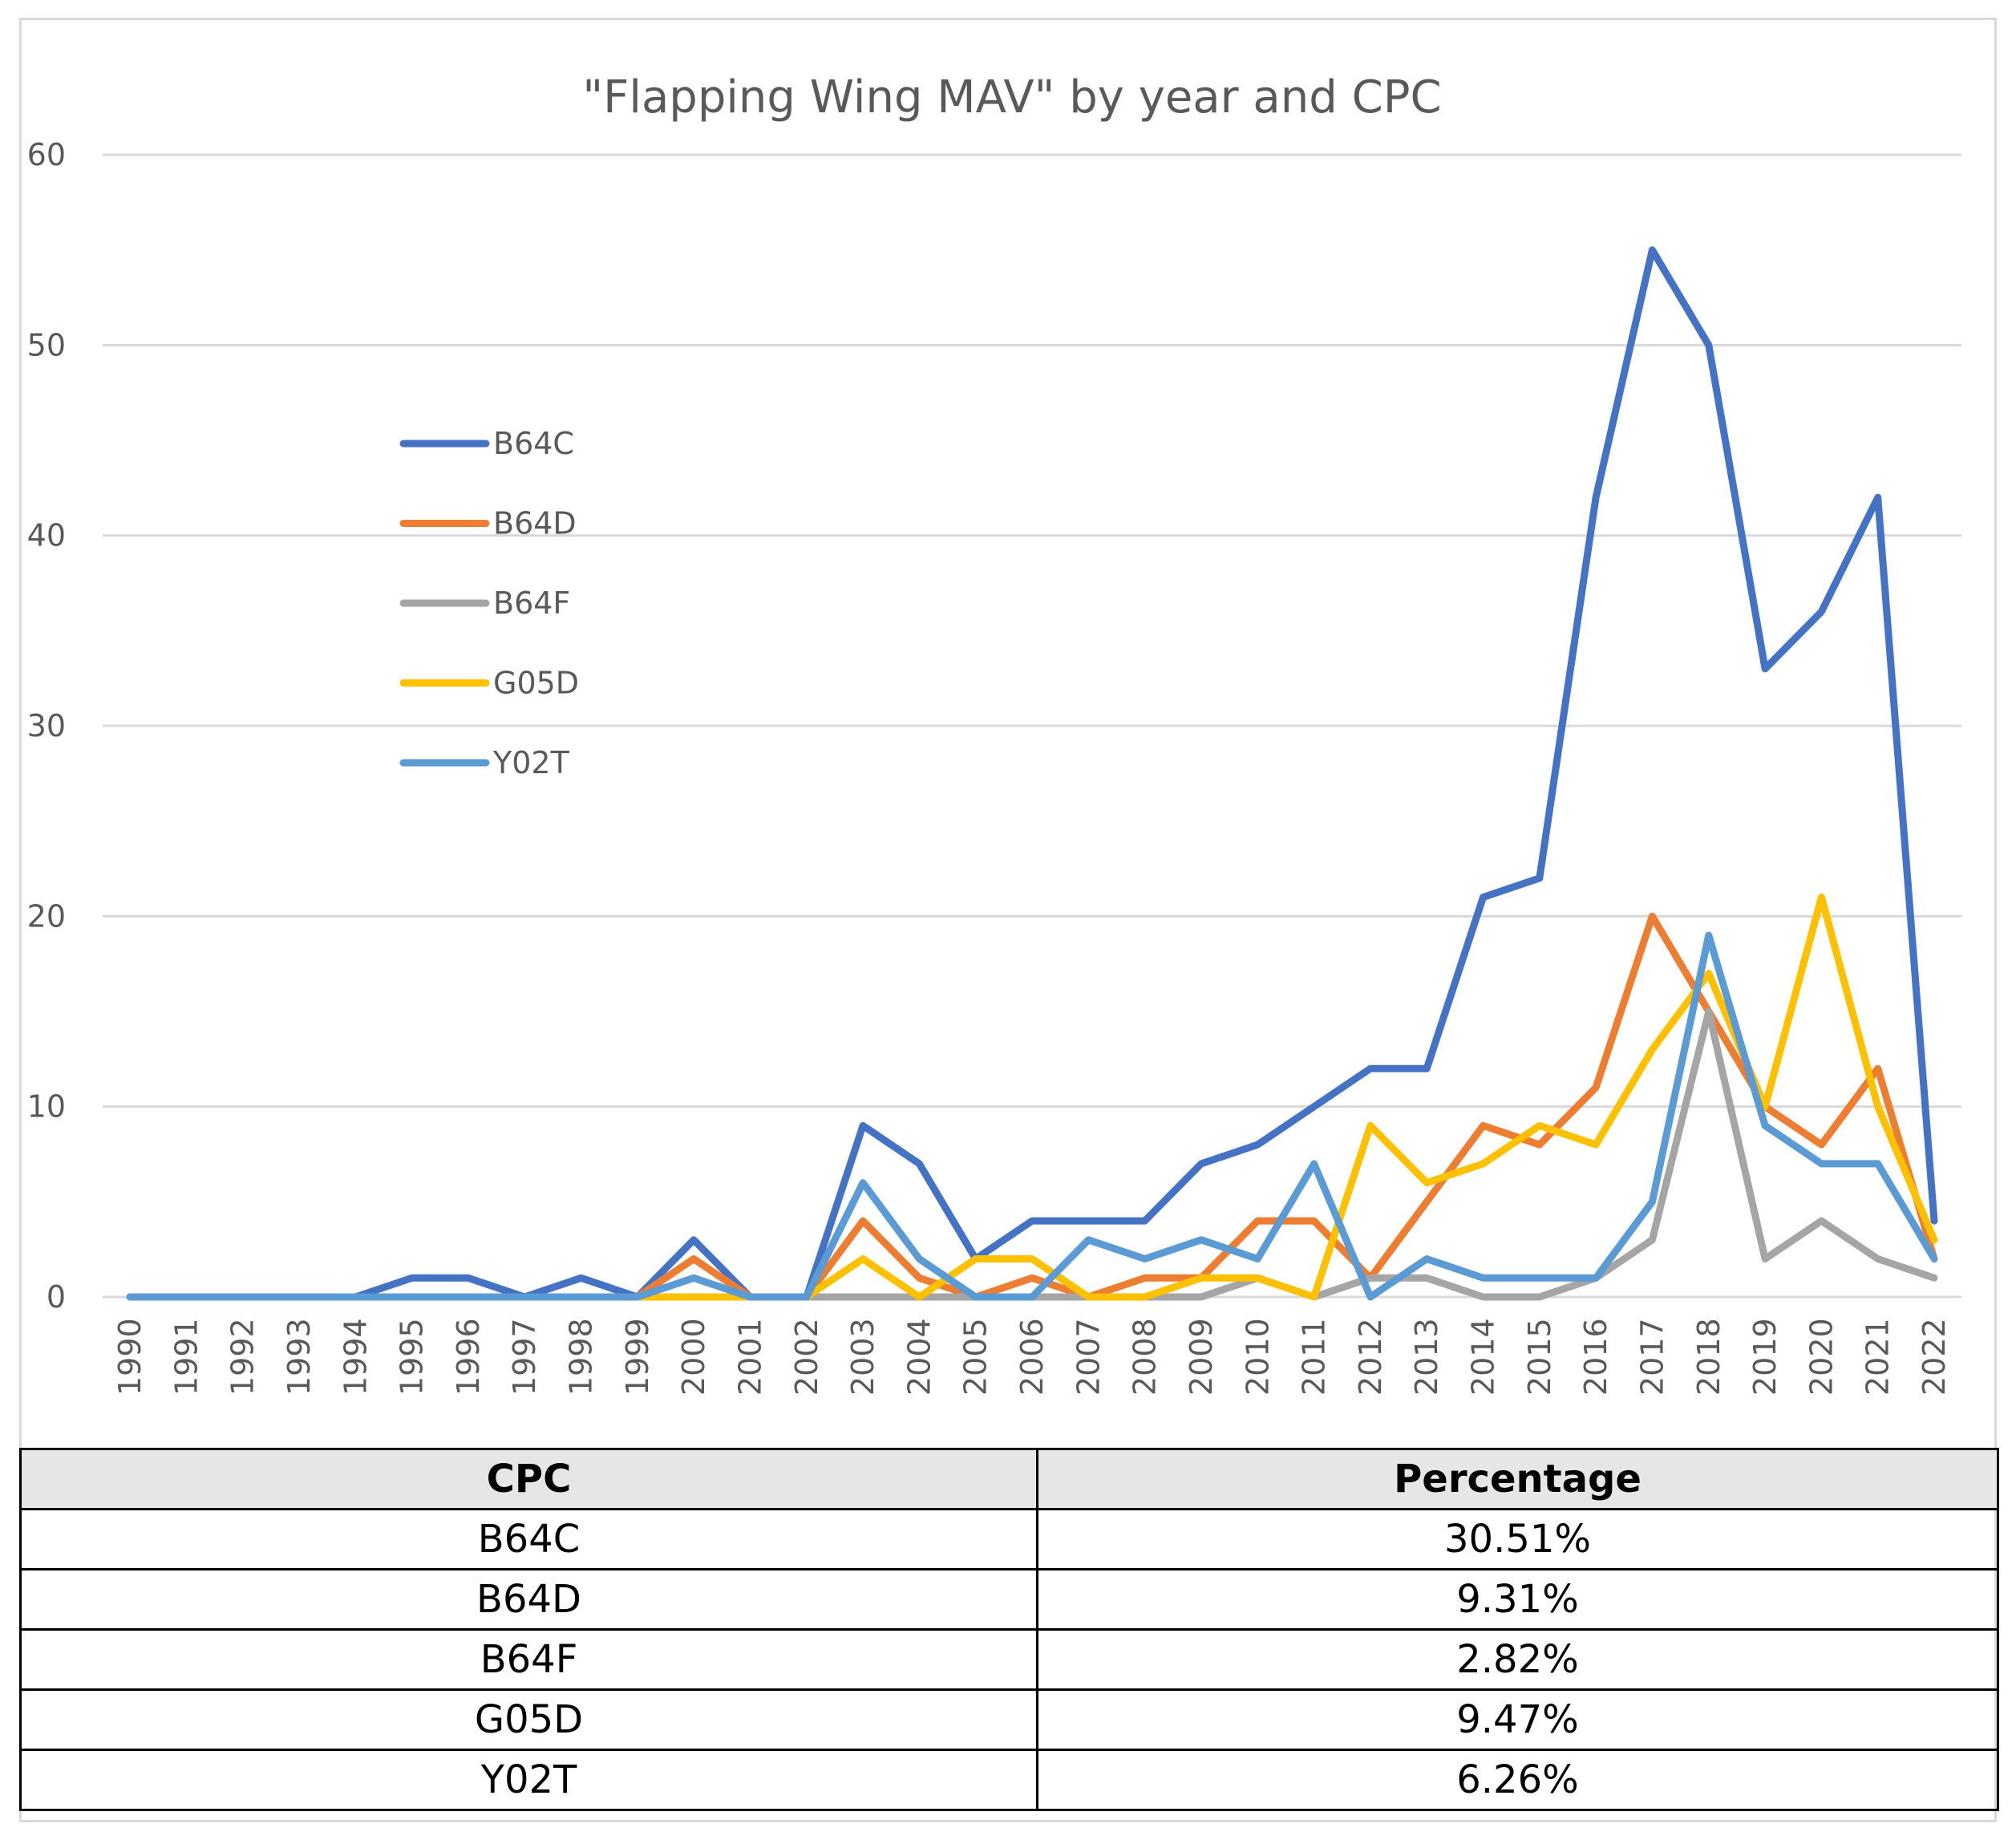  Describe the element at coordinates (1145, 1357) in the screenshot. I see `x-tick-label: 2008` at that location.